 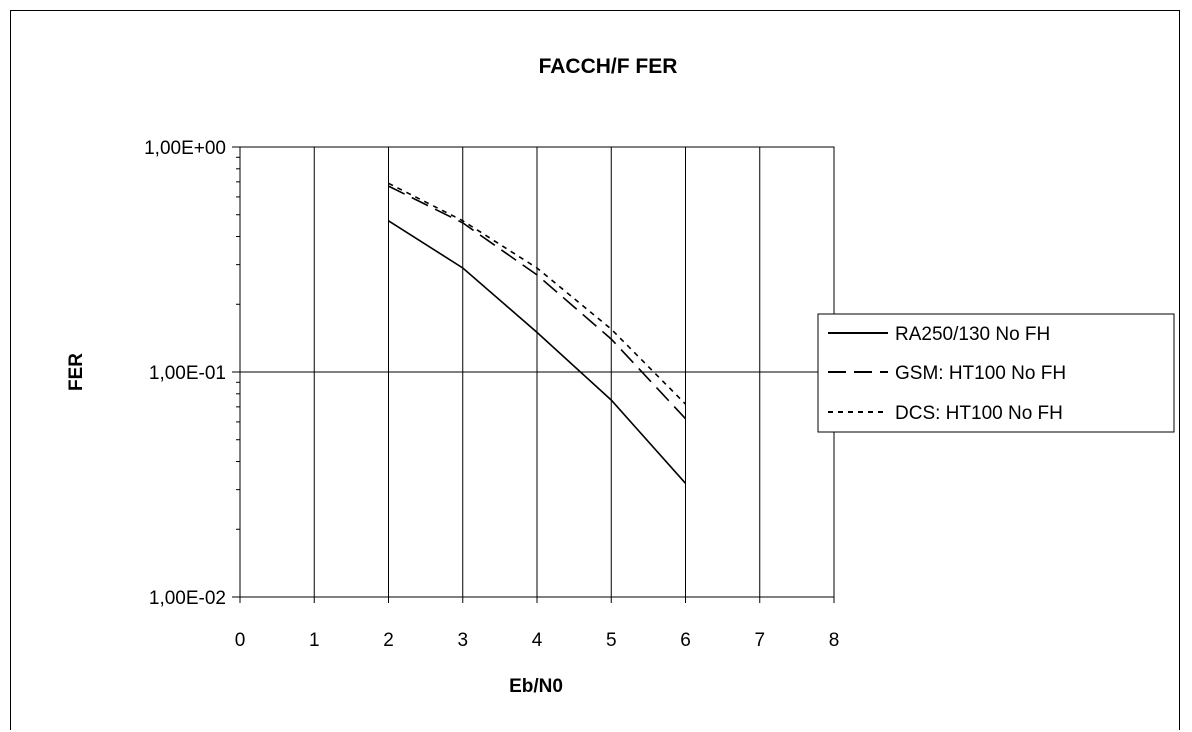 I want to click on x-tick-label: 7, so click(x=759, y=640).